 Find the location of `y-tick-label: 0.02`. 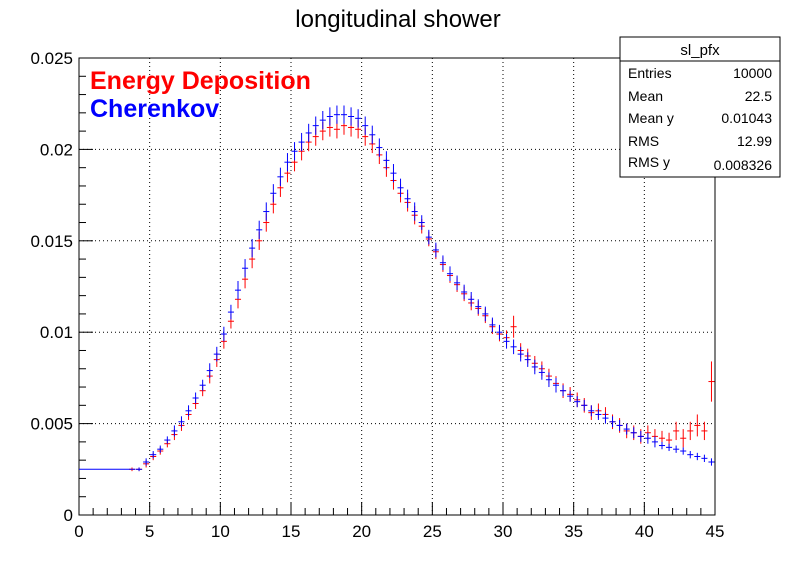

y-tick-label: 0.02 is located at coordinates (56, 149).